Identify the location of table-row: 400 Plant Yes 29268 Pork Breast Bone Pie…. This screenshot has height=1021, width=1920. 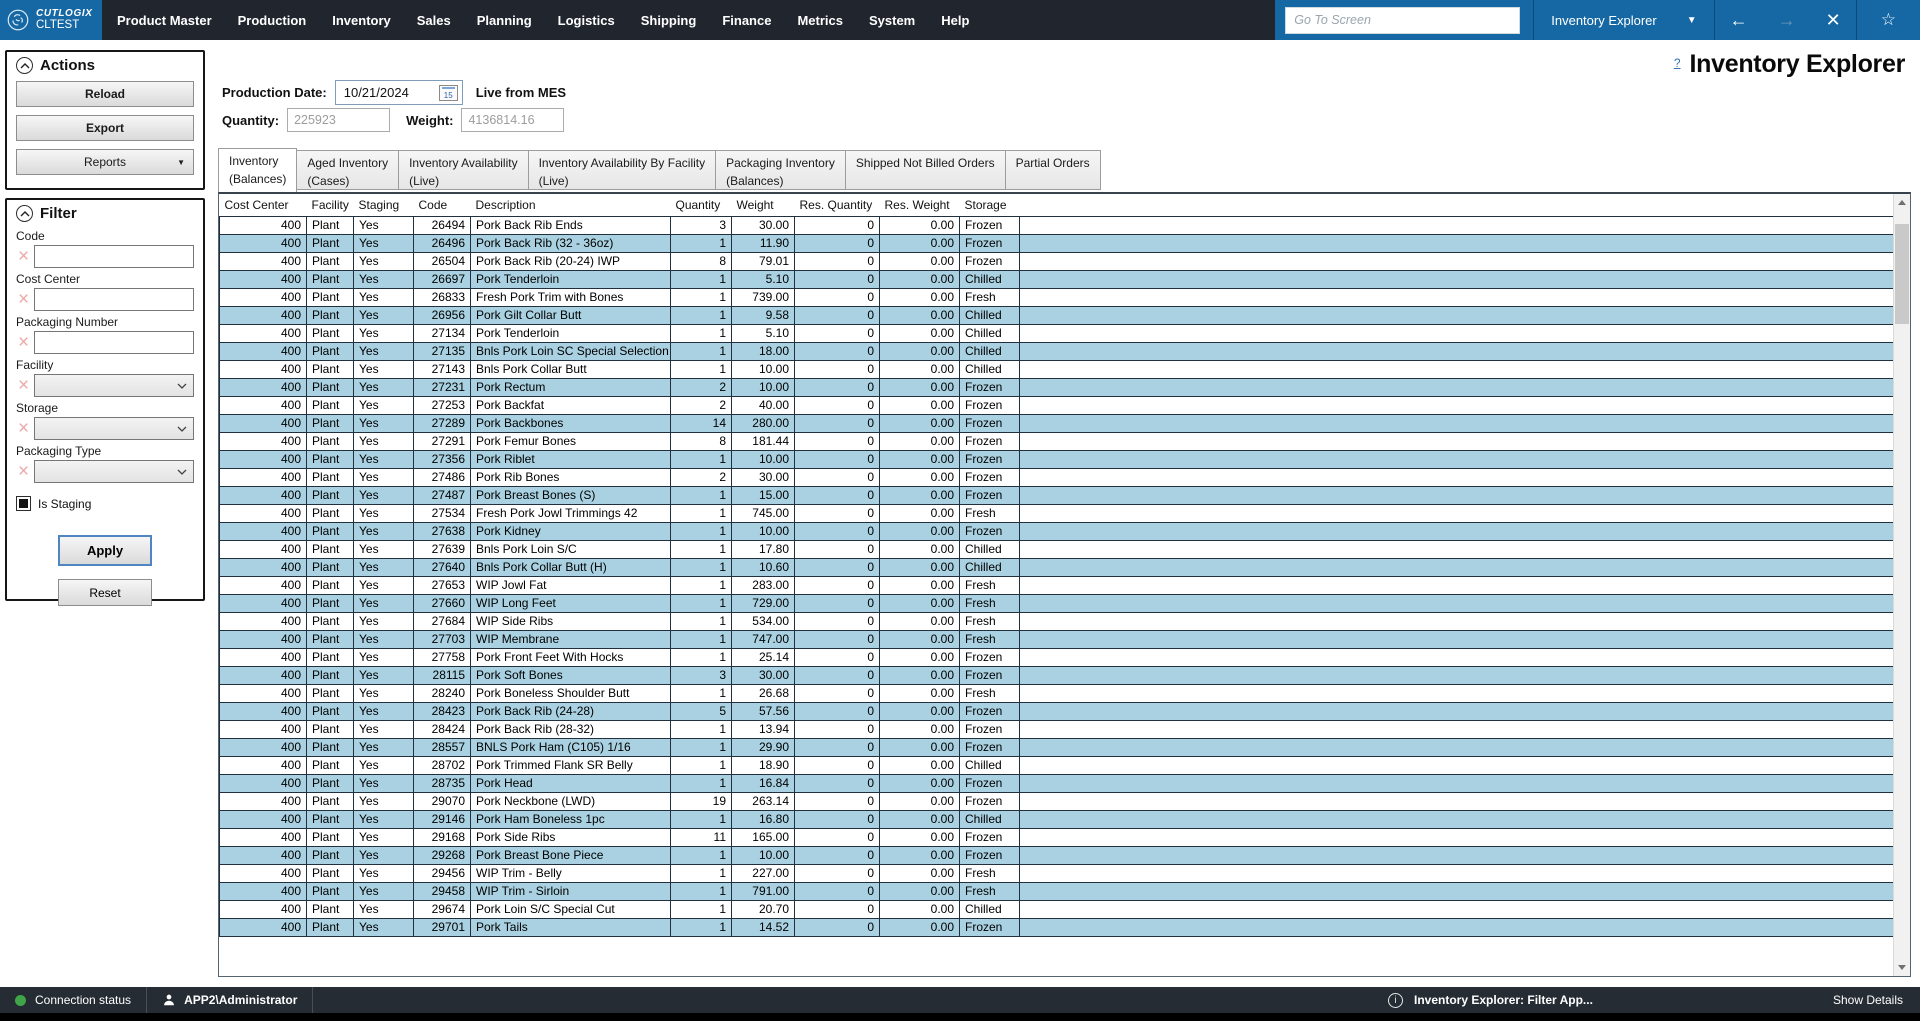
(1056, 855).